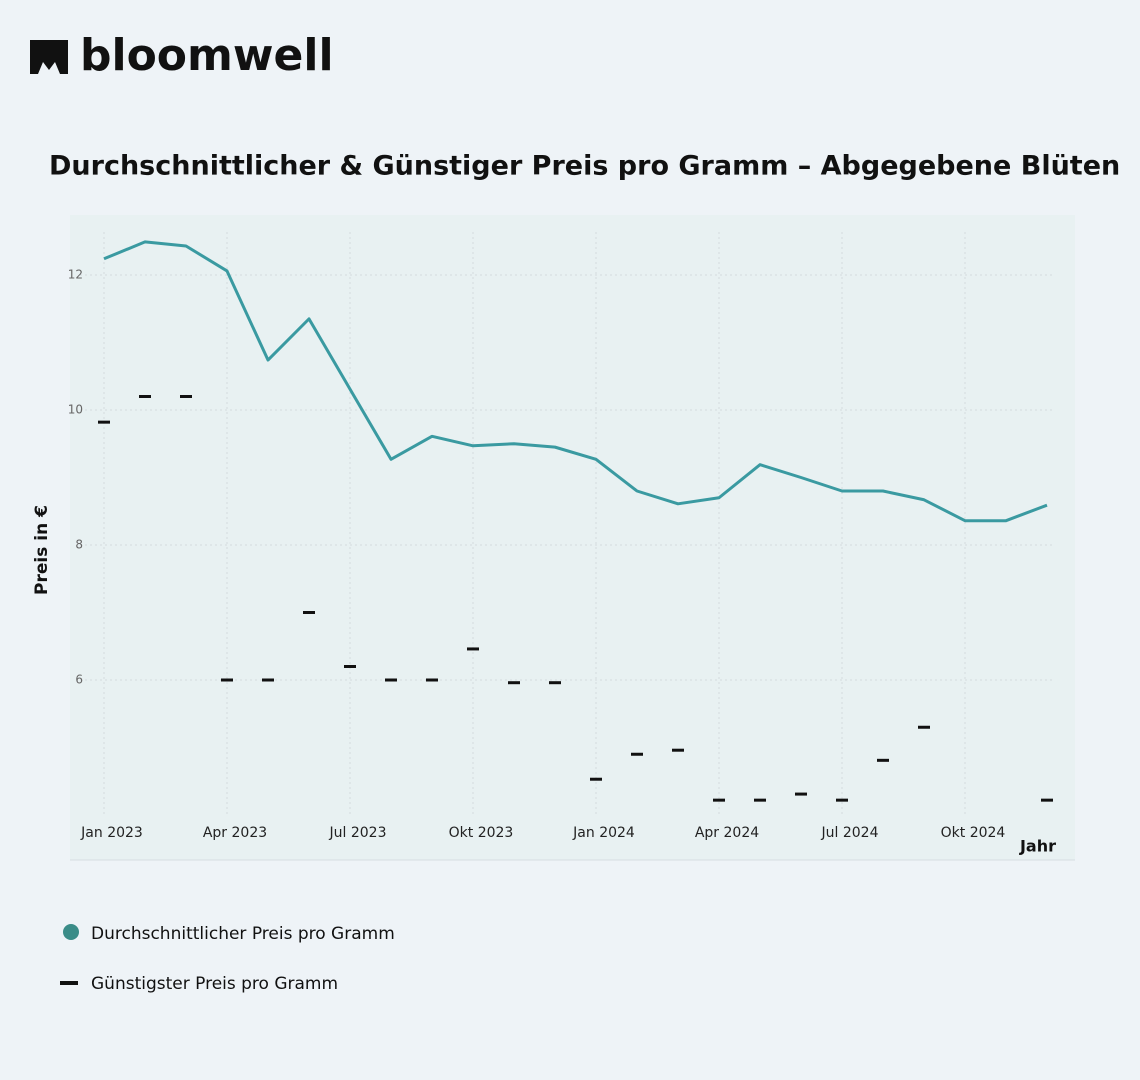 The width and height of the screenshot is (1140, 1080). Describe the element at coordinates (75, 275) in the screenshot. I see `y-tick-label: 12` at that location.